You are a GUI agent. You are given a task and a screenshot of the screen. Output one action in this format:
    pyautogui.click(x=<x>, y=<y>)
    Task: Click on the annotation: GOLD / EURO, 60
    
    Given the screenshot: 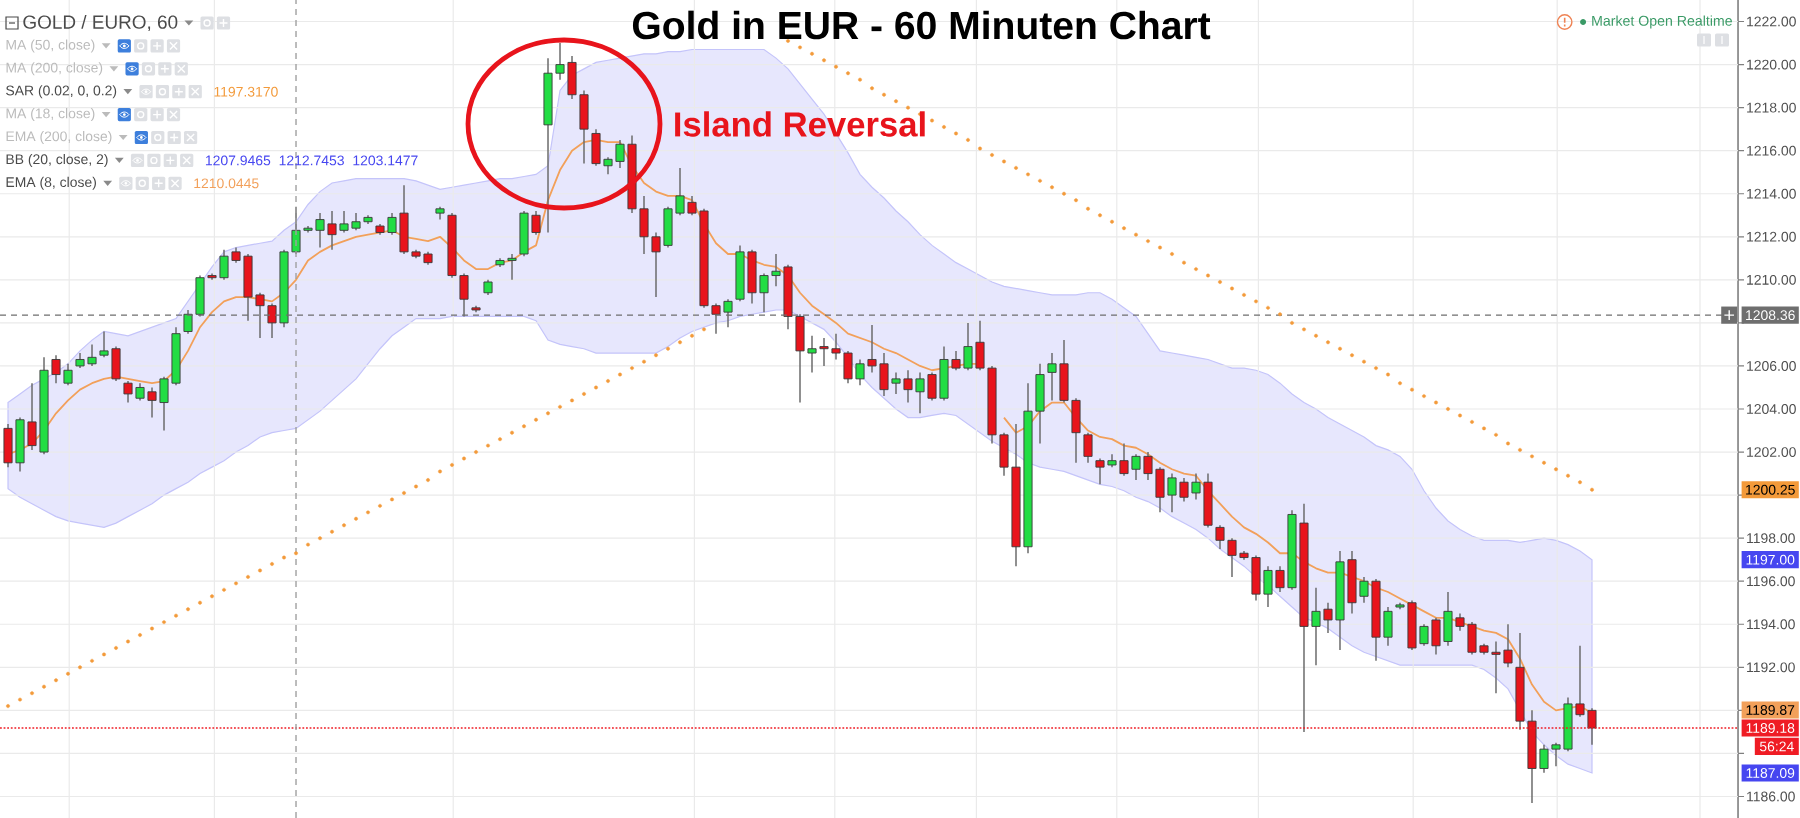 What is the action you would take?
    pyautogui.click(x=100, y=23)
    